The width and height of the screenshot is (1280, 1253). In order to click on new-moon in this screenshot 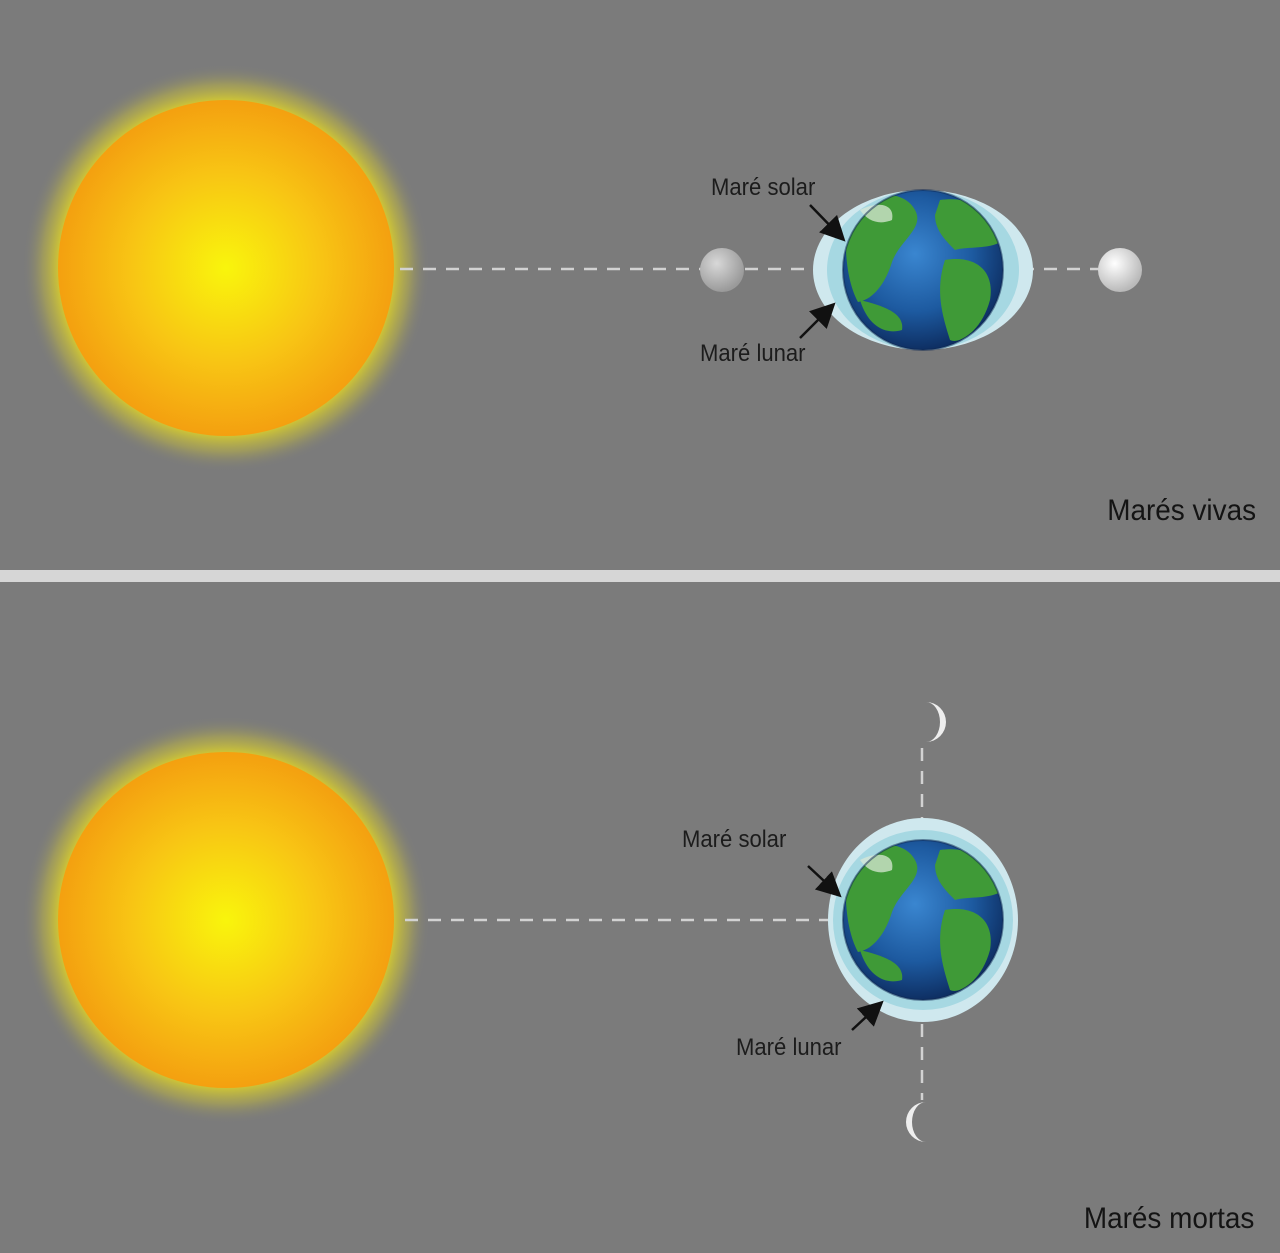, I will do `click(722, 270)`.